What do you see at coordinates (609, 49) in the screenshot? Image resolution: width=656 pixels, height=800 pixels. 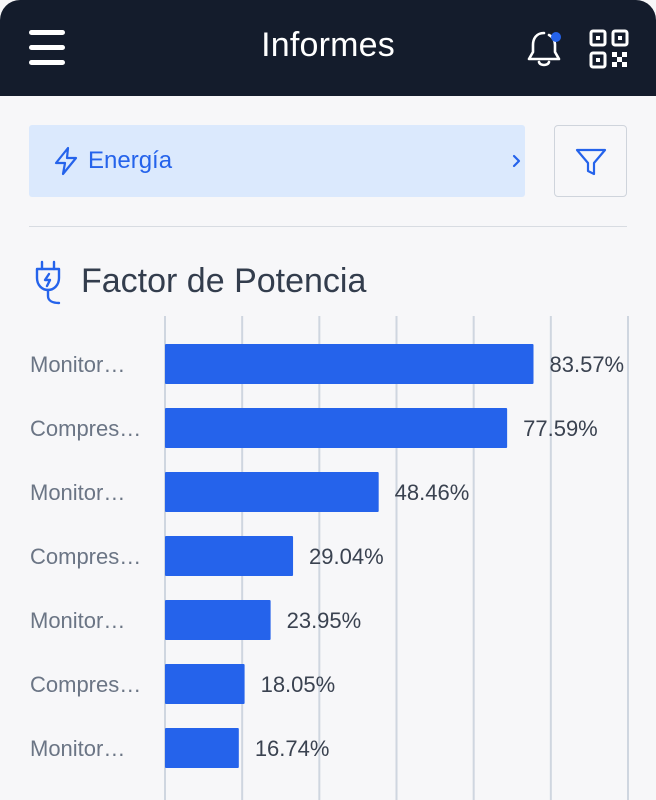 I see `qr-code-icon` at bounding box center [609, 49].